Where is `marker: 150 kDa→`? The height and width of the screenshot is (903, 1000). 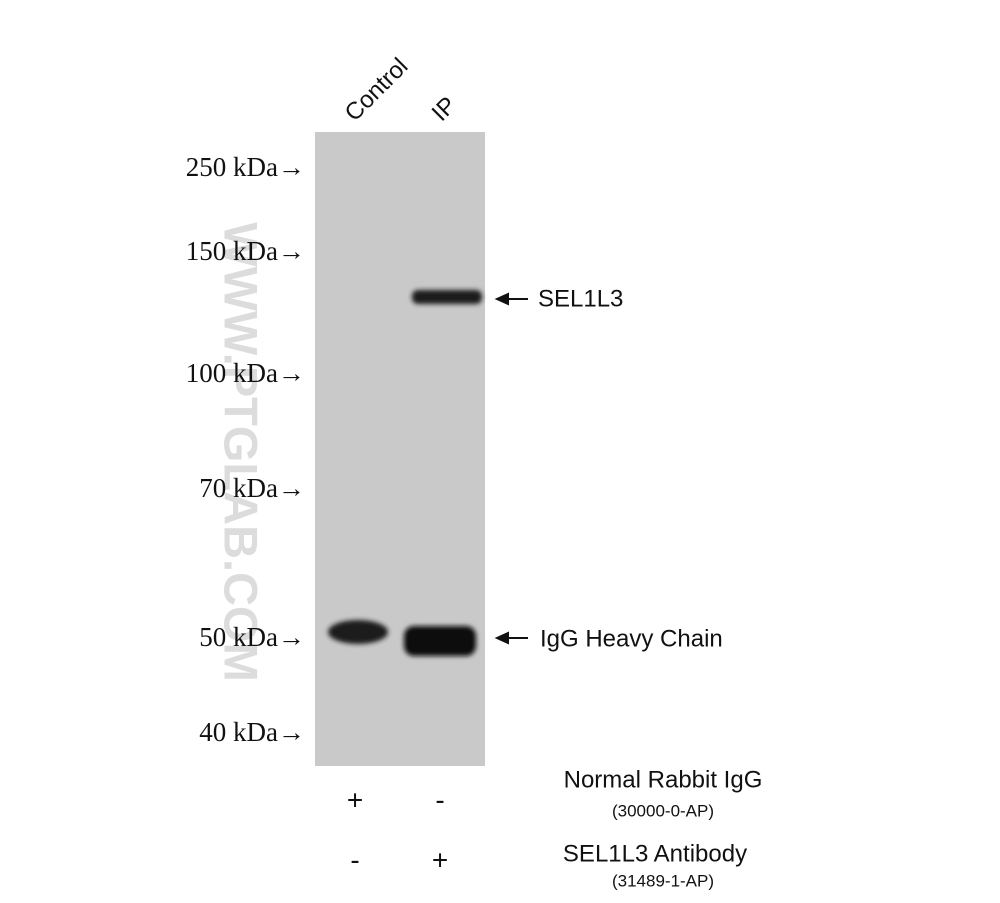
marker: 150 kDa→ is located at coordinates (245, 251).